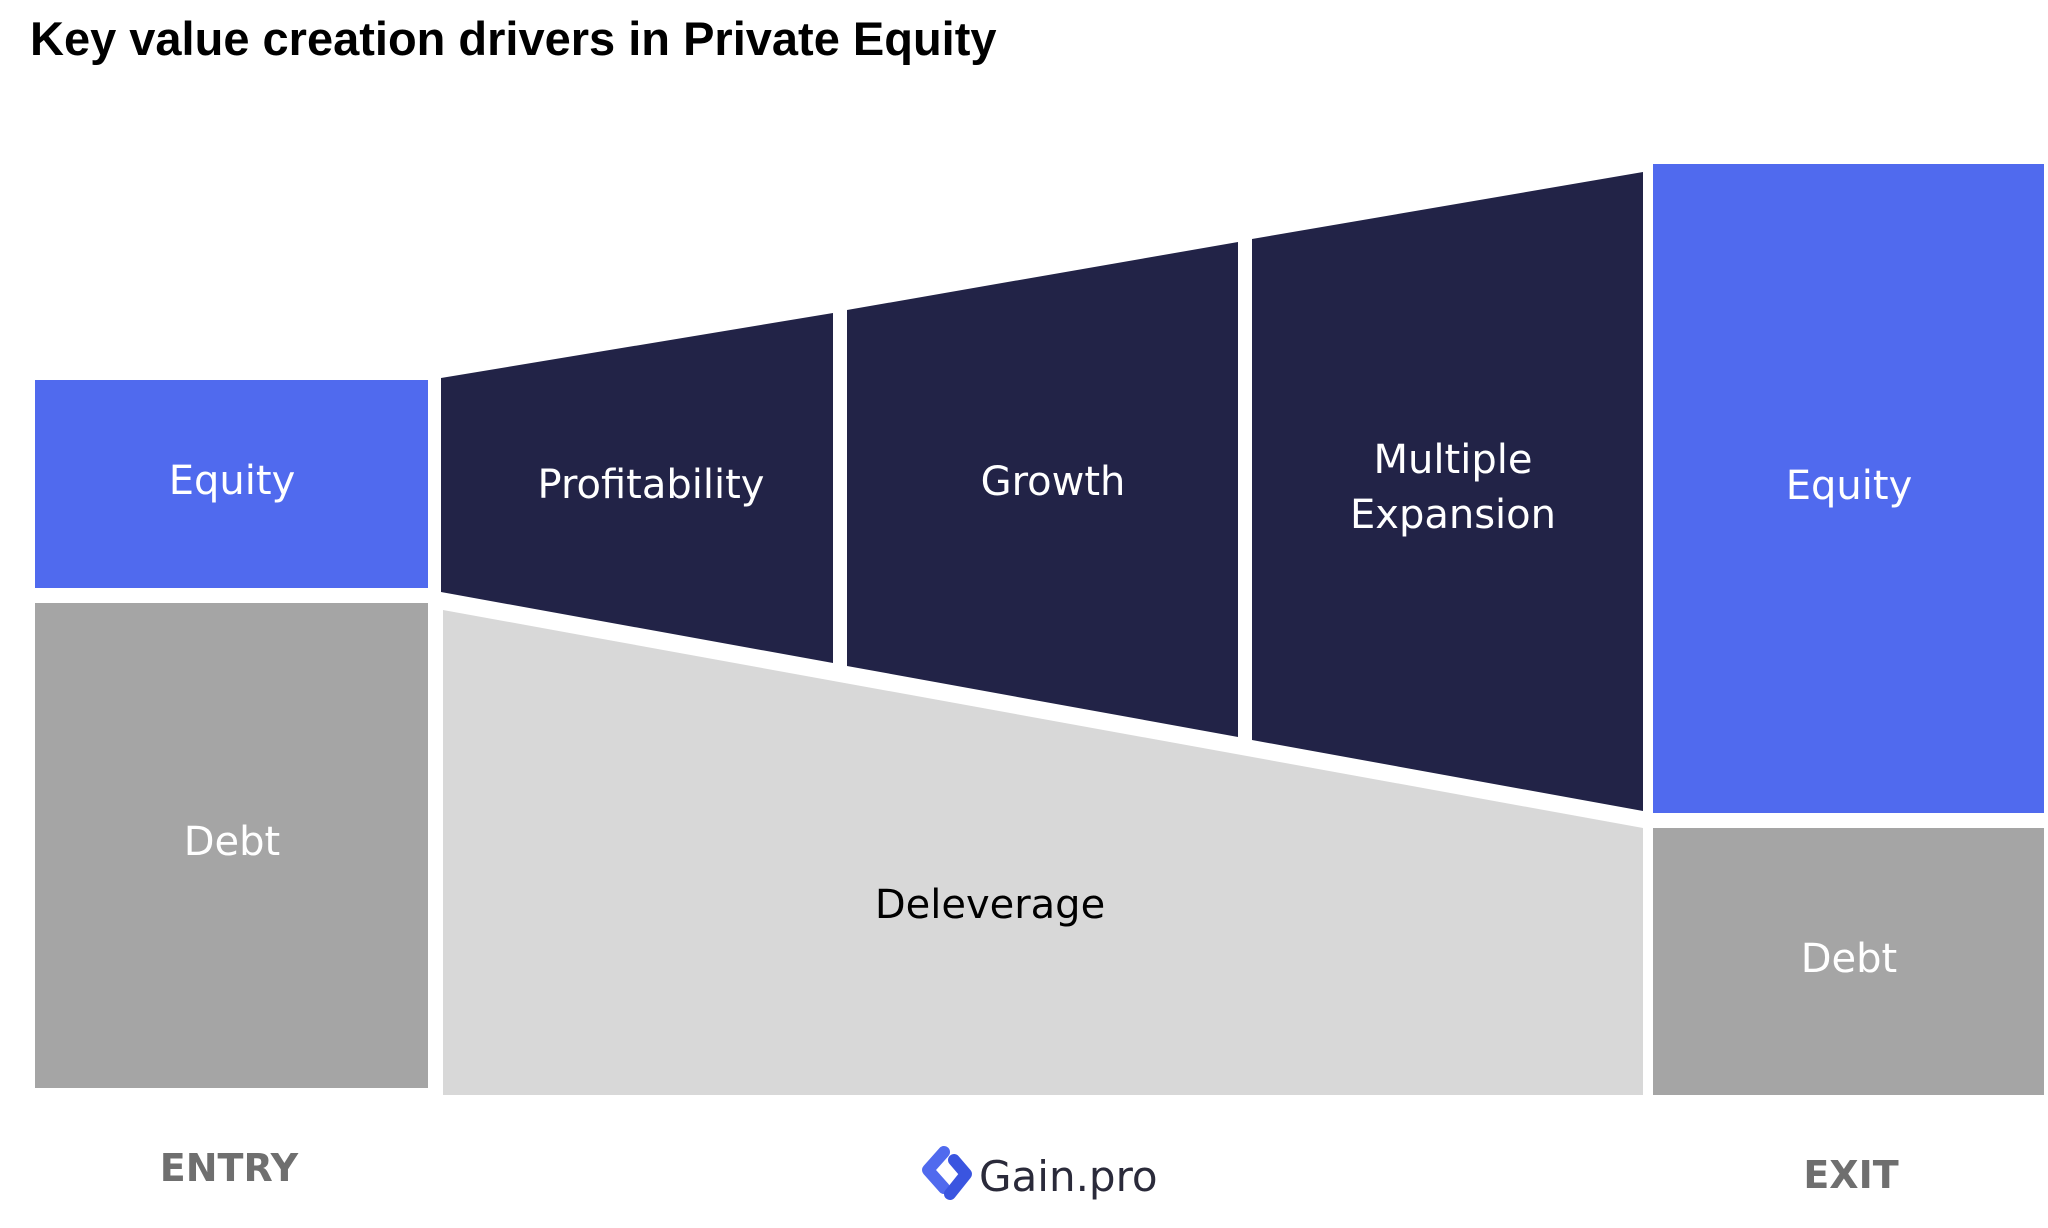 The height and width of the screenshot is (1228, 2048). Describe the element at coordinates (1453, 460) in the screenshot. I see `multiple-expansion-label-line1: Multiple` at that location.